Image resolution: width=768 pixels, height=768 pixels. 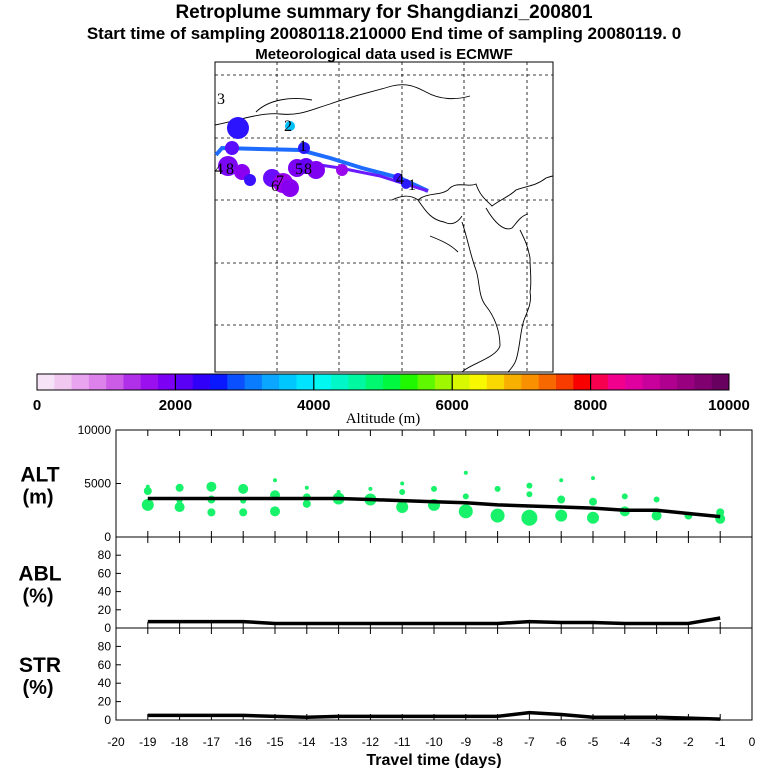 I want to click on map-label: 7, so click(x=280, y=181).